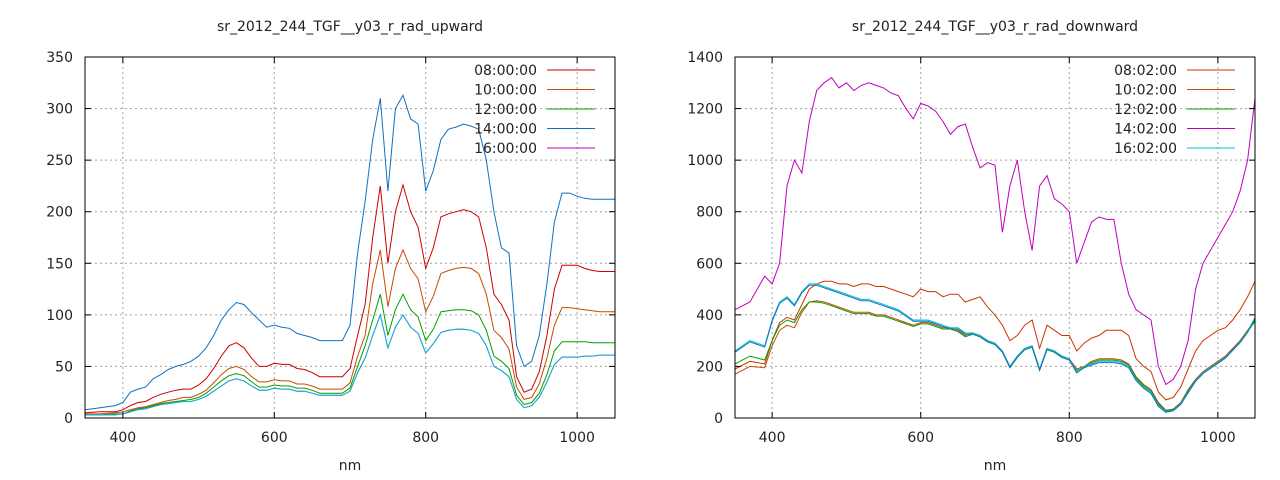 The width and height of the screenshot is (1280, 480). I want to click on y-tick-label: 150, so click(59, 264).